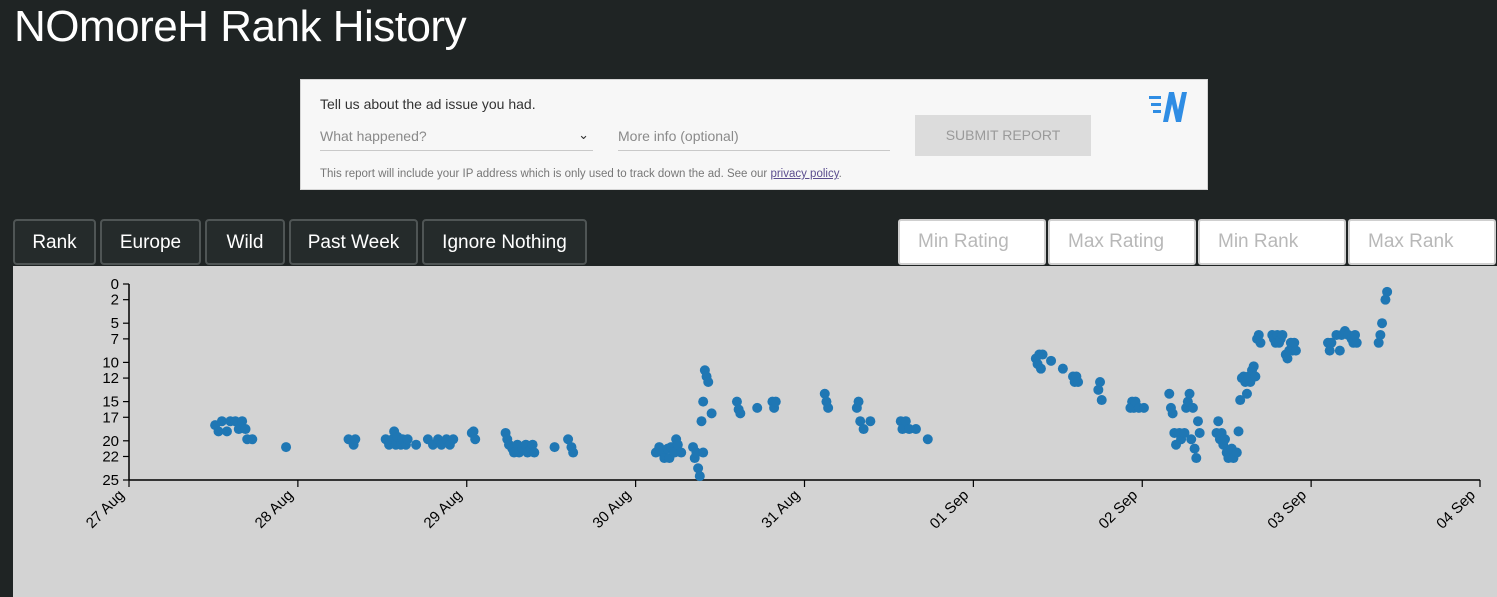 This screenshot has width=1497, height=597. What do you see at coordinates (353, 242) in the screenshot?
I see `time-range-button: Past Week` at bounding box center [353, 242].